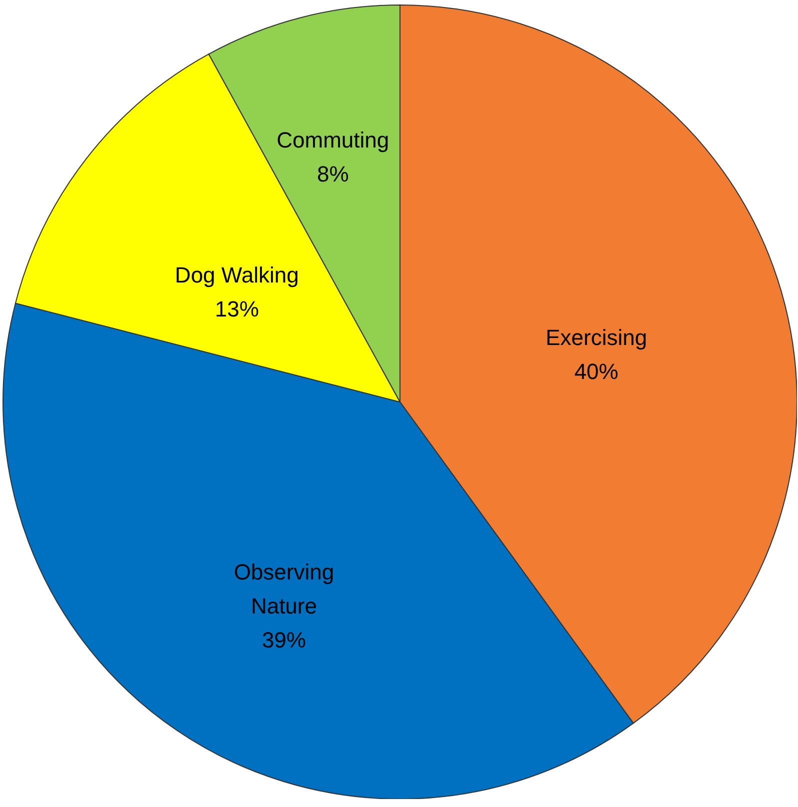  Describe the element at coordinates (332, 174) in the screenshot. I see `data-label: 8%` at that location.